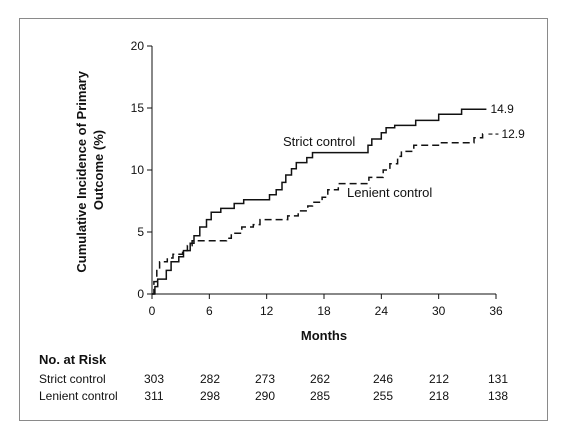 The height and width of the screenshot is (440, 572). I want to click on series-label-strict-control: Strict control, so click(319, 141).